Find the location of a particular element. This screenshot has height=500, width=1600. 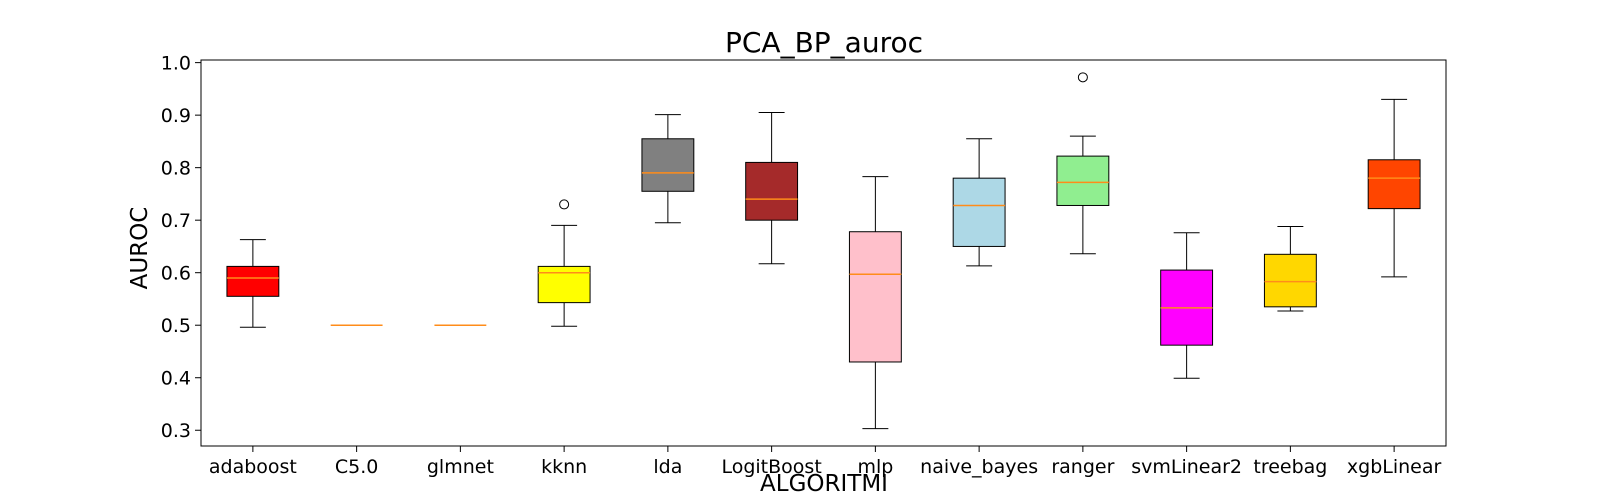

x-tick-label: LogitBoost is located at coordinates (771, 467).